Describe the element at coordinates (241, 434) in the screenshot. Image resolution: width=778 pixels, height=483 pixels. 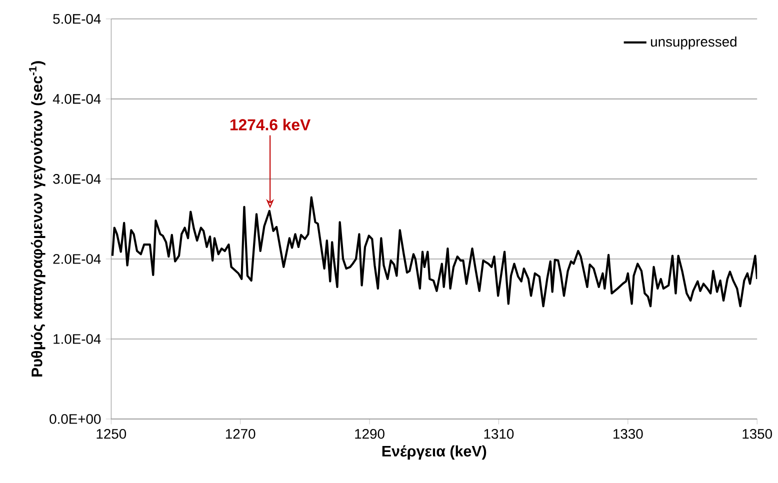
I see `x-tick-label: 1270` at that location.